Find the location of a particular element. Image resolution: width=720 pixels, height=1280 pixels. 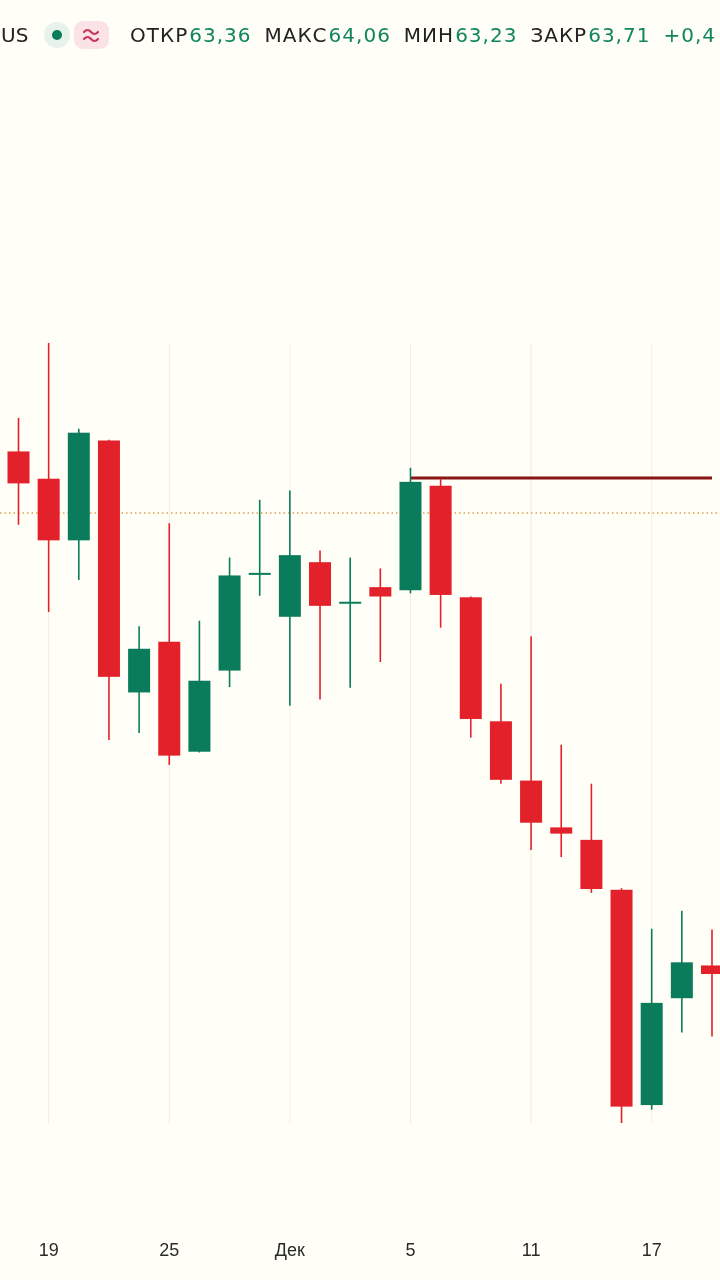

text: 63,71 is located at coordinates (619, 35).